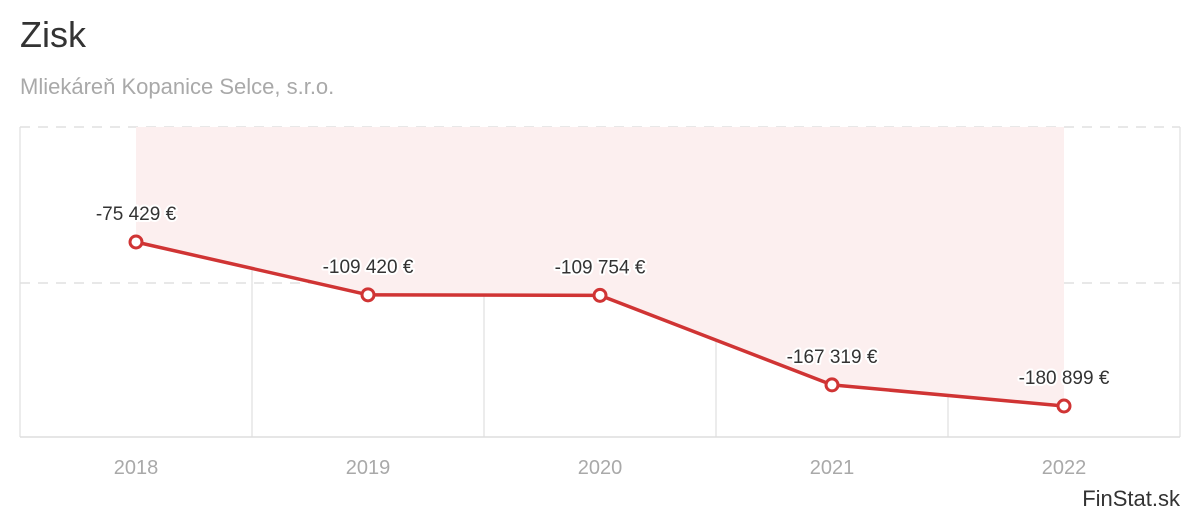 This screenshot has width=1200, height=520. I want to click on data-label: -180 899 €, so click(1064, 378).